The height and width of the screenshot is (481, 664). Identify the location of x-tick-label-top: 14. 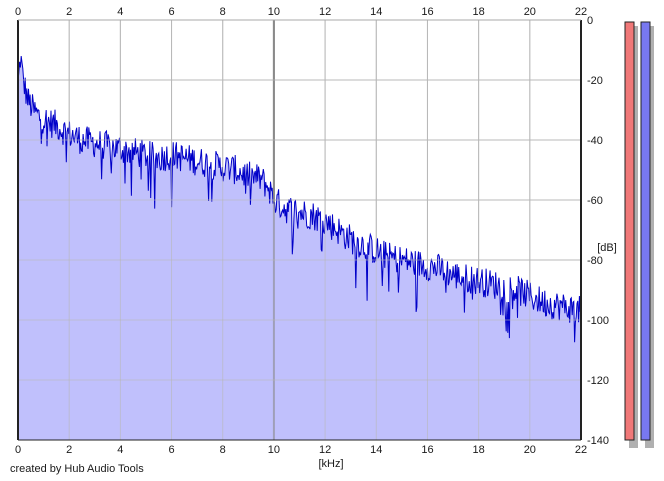
(376, 12).